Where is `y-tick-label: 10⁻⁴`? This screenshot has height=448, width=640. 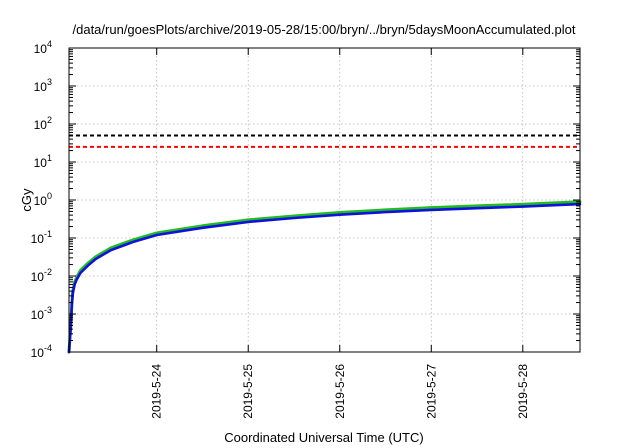
y-tick-label: 10⁻⁴ is located at coordinates (41, 351).